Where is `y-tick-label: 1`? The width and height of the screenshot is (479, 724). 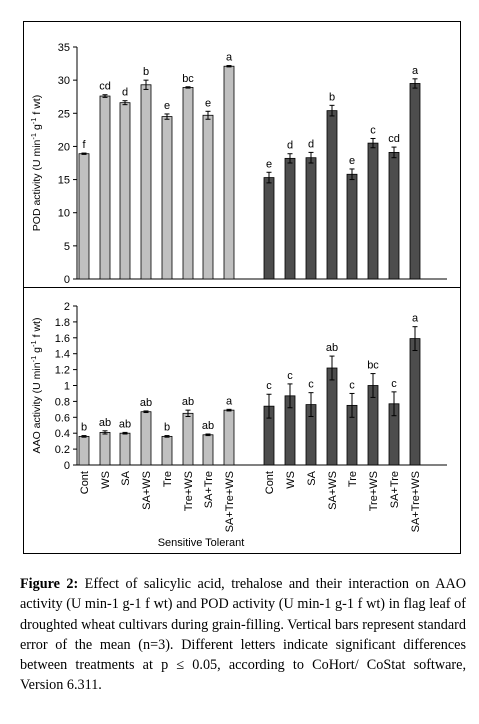
y-tick-label: 1 is located at coordinates (67, 387).